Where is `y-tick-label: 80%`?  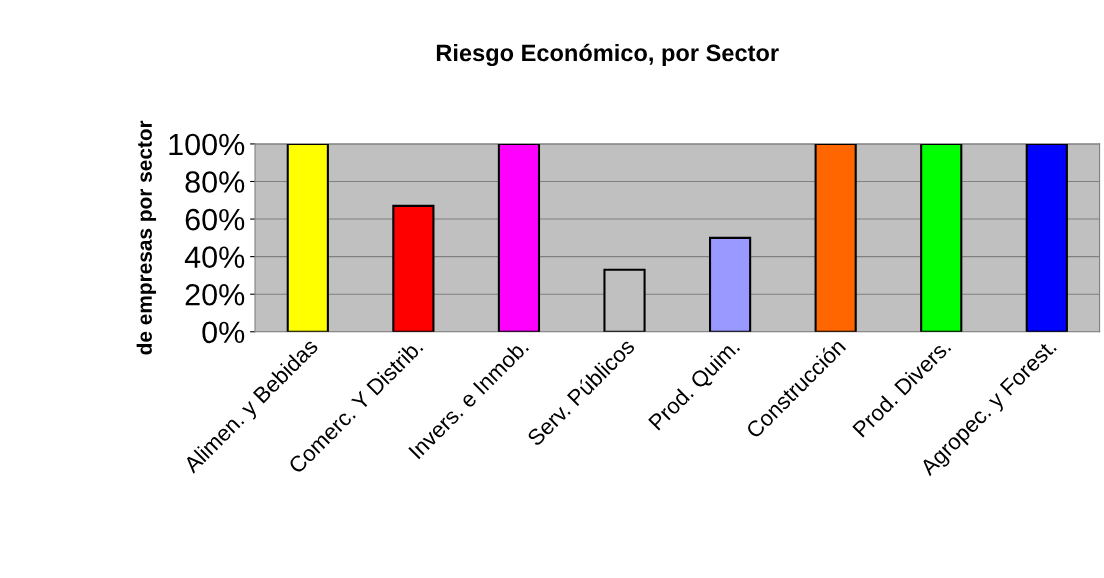
y-tick-label: 80% is located at coordinates (215, 182).